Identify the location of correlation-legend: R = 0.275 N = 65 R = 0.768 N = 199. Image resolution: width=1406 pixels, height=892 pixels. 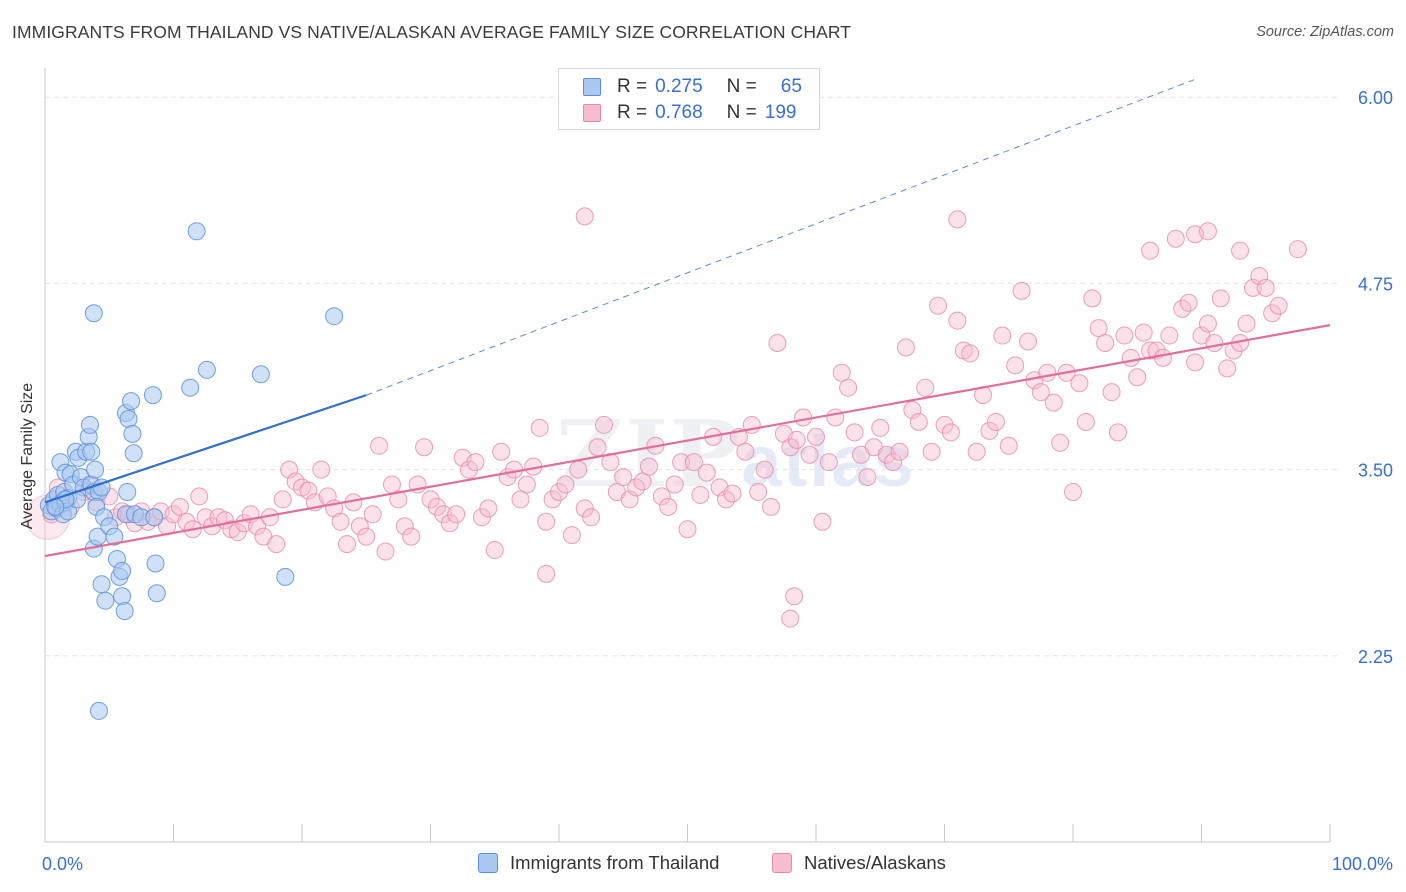
(689, 99).